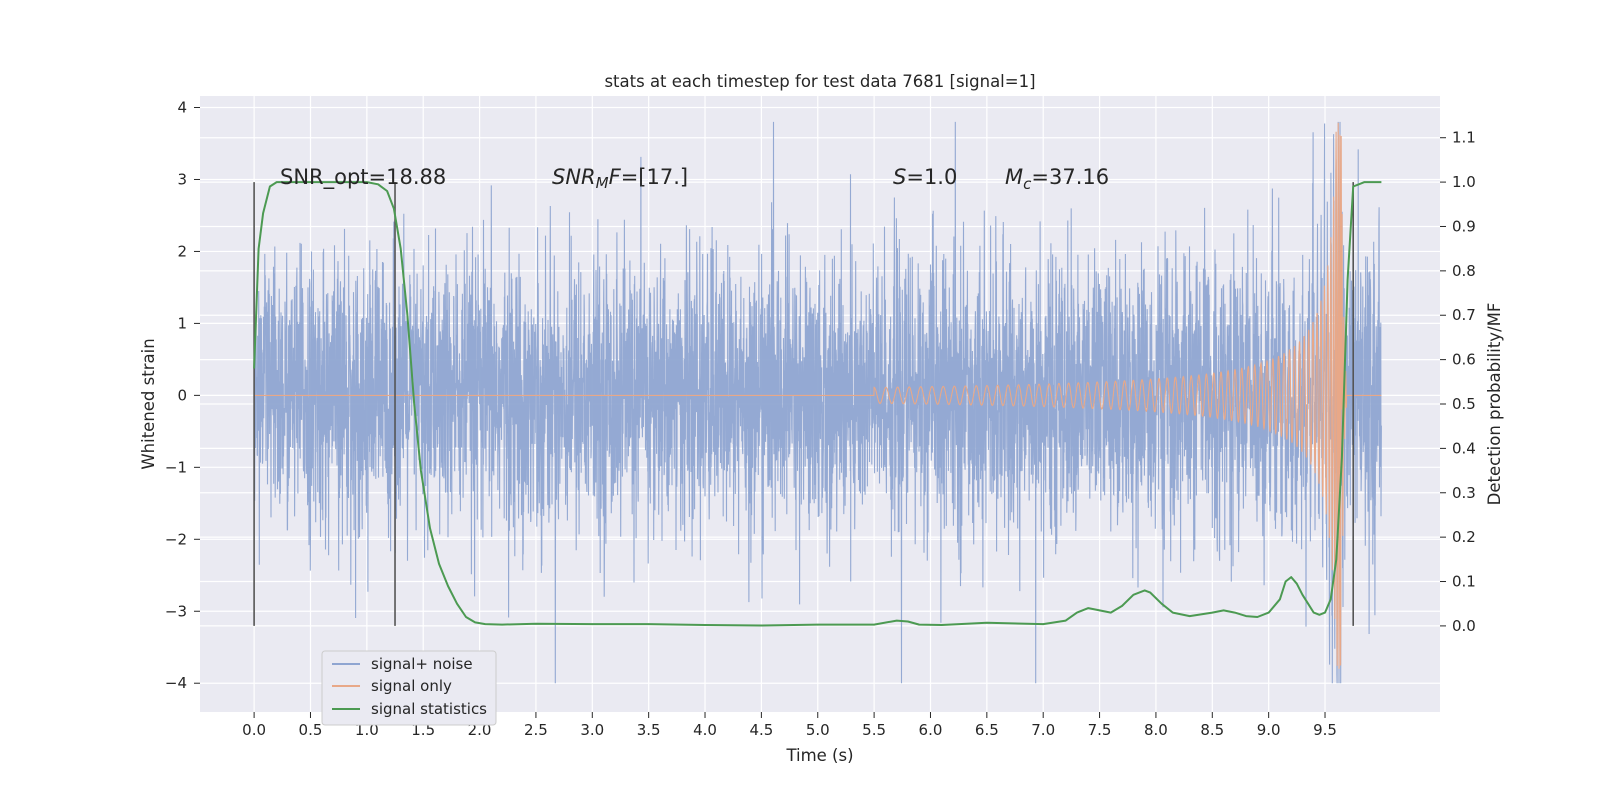 This screenshot has height=800, width=1600. I want to click on annotation-snr-opt: SNR_opt=18.88, so click(363, 177).